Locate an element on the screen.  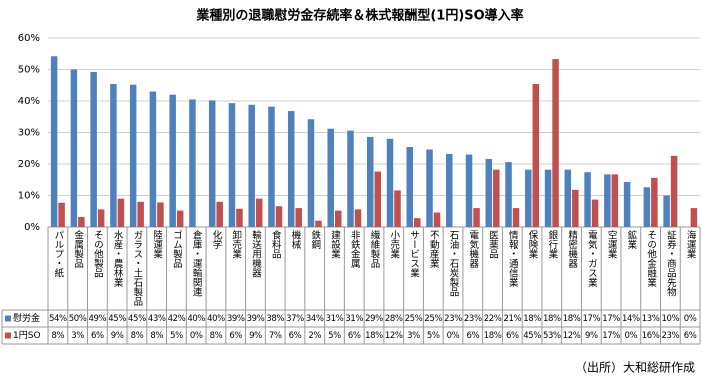
legend-label: 慰労金 is located at coordinates (26, 318).